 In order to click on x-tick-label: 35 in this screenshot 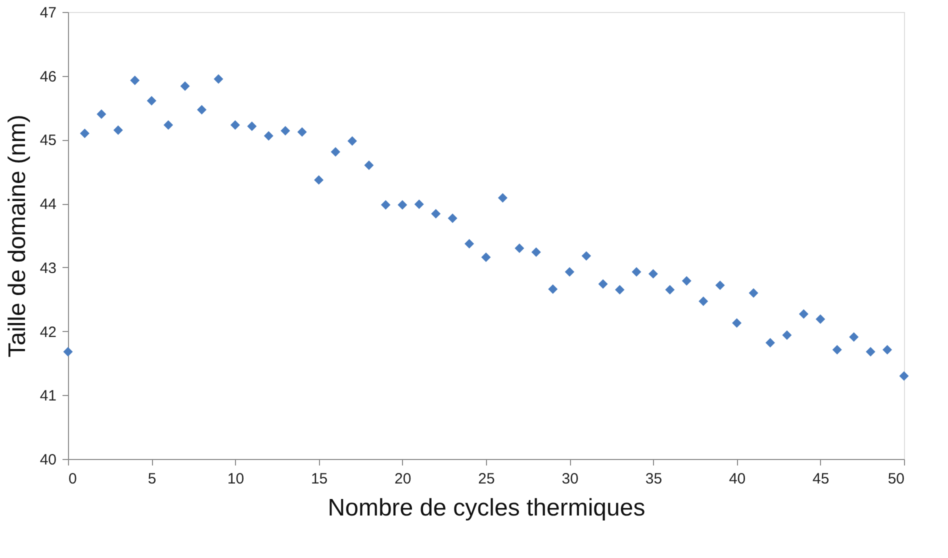, I will do `click(653, 479)`.